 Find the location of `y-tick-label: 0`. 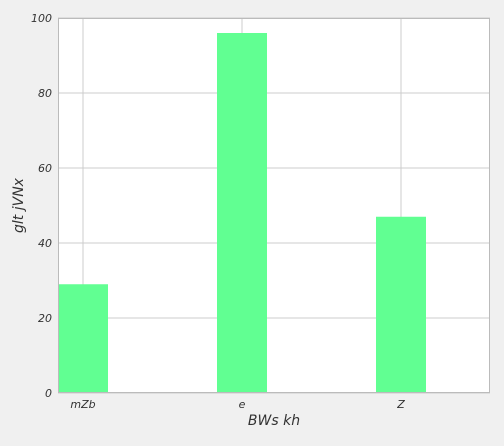

y-tick-label: 0 is located at coordinates (48, 393).